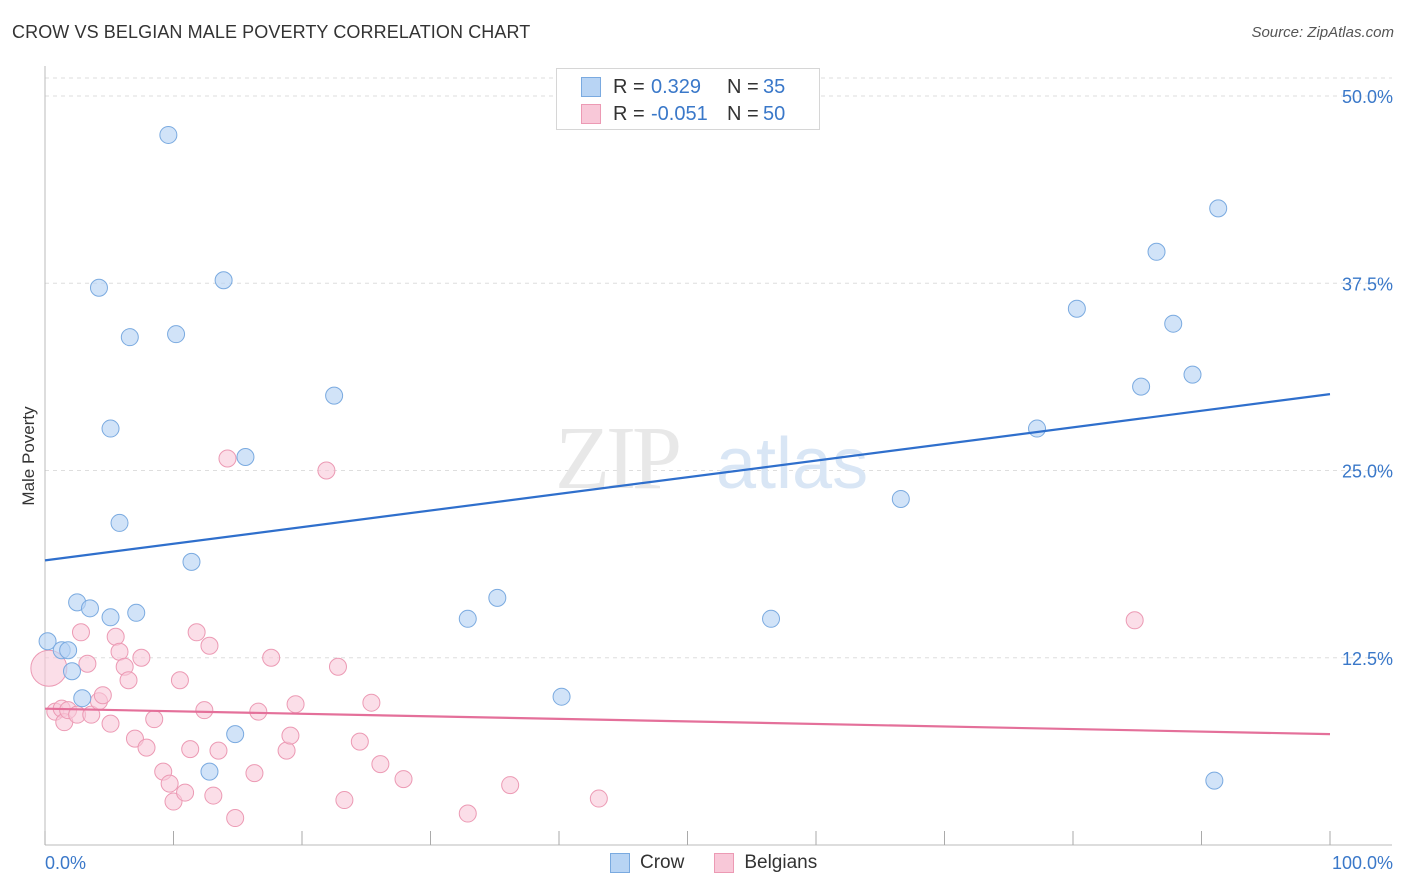 The height and width of the screenshot is (892, 1406). I want to click on y-tick-label: 50.0%, so click(1367, 97).